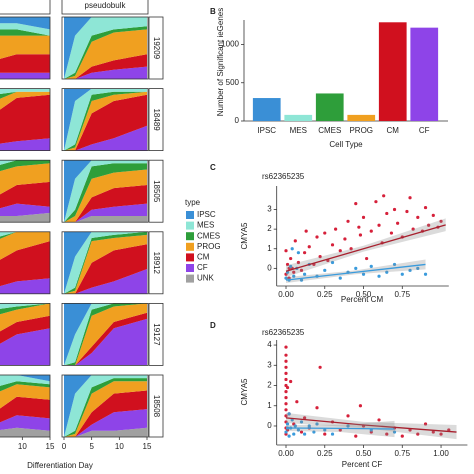 This screenshot has height=474, width=474. I want to click on x-tick-label: 5, so click(91, 446).